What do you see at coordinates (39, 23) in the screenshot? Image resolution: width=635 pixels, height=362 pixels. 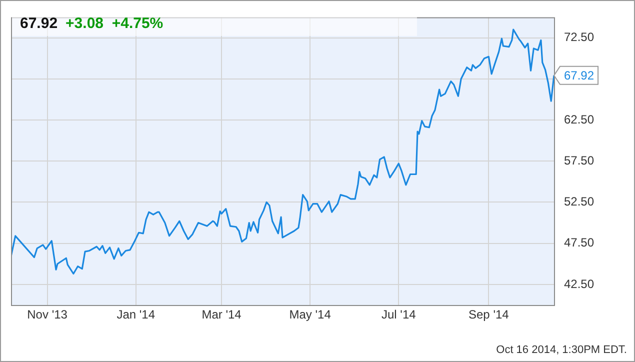 I see `chart-title: 67.92` at bounding box center [39, 23].